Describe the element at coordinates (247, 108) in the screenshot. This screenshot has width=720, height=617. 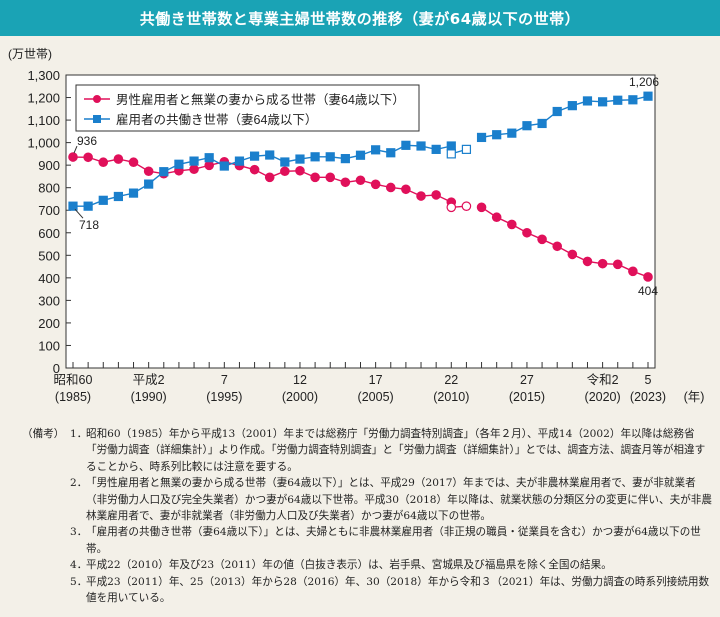
I see `legend` at that location.